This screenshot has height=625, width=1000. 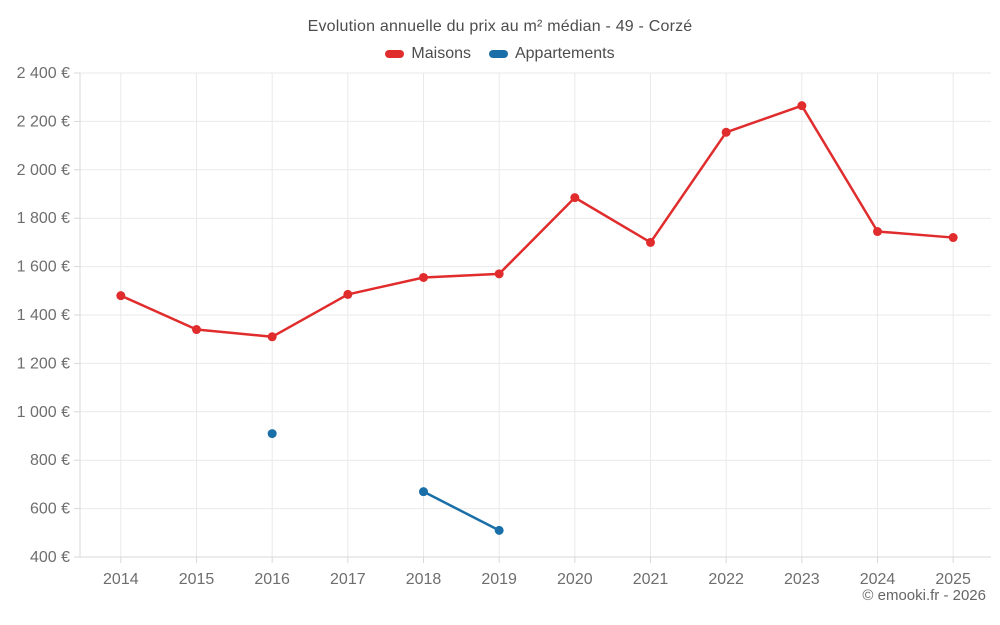 What do you see at coordinates (499, 530) in the screenshot?
I see `data-point-appartements-2019` at bounding box center [499, 530].